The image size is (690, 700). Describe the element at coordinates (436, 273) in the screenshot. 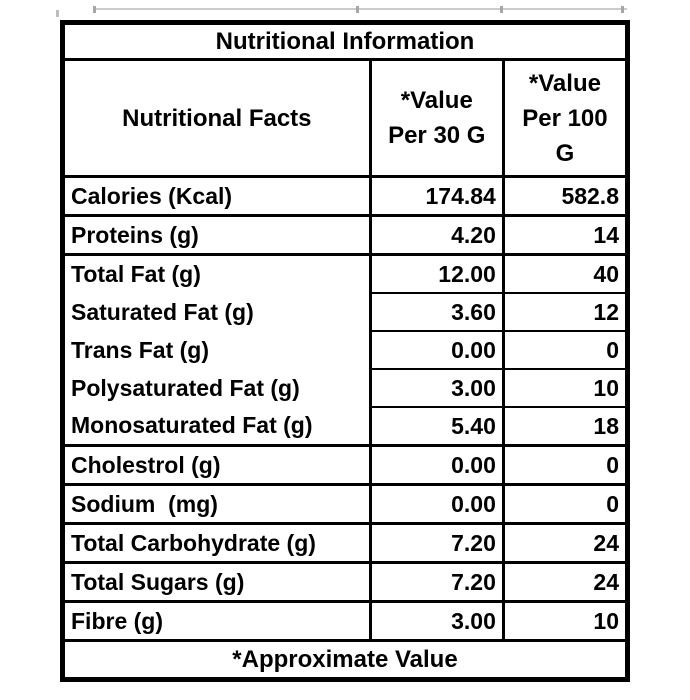

I see `value-per-30g: 12.00` at that location.